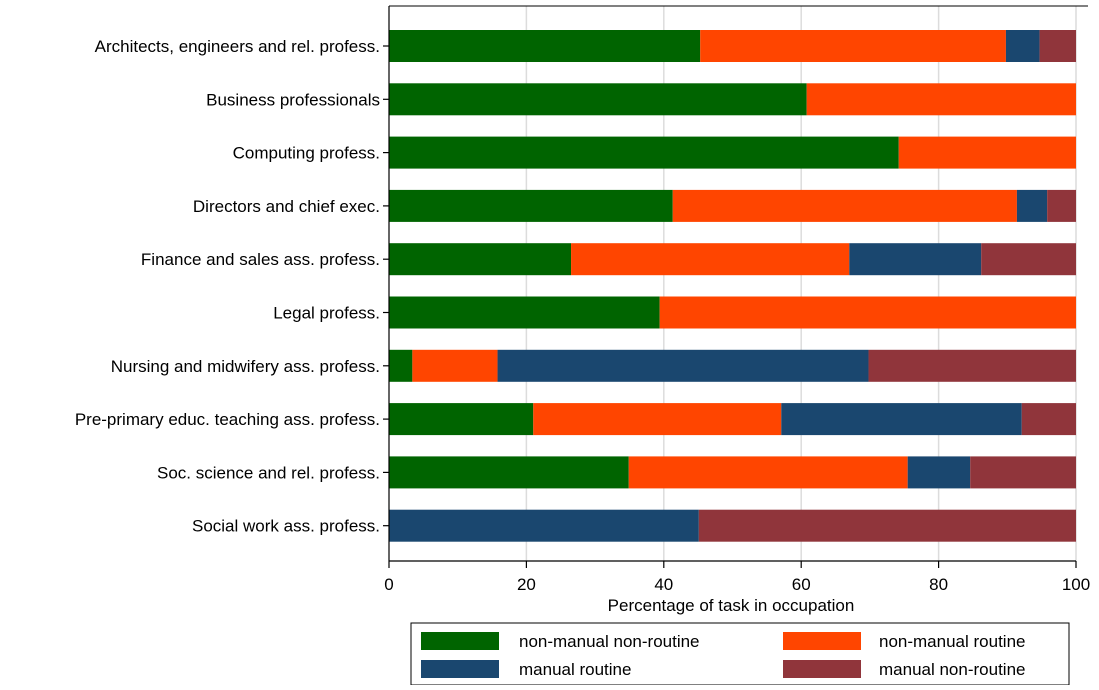  I want to click on category-label: Finance and sales ass. profess., so click(260, 259).